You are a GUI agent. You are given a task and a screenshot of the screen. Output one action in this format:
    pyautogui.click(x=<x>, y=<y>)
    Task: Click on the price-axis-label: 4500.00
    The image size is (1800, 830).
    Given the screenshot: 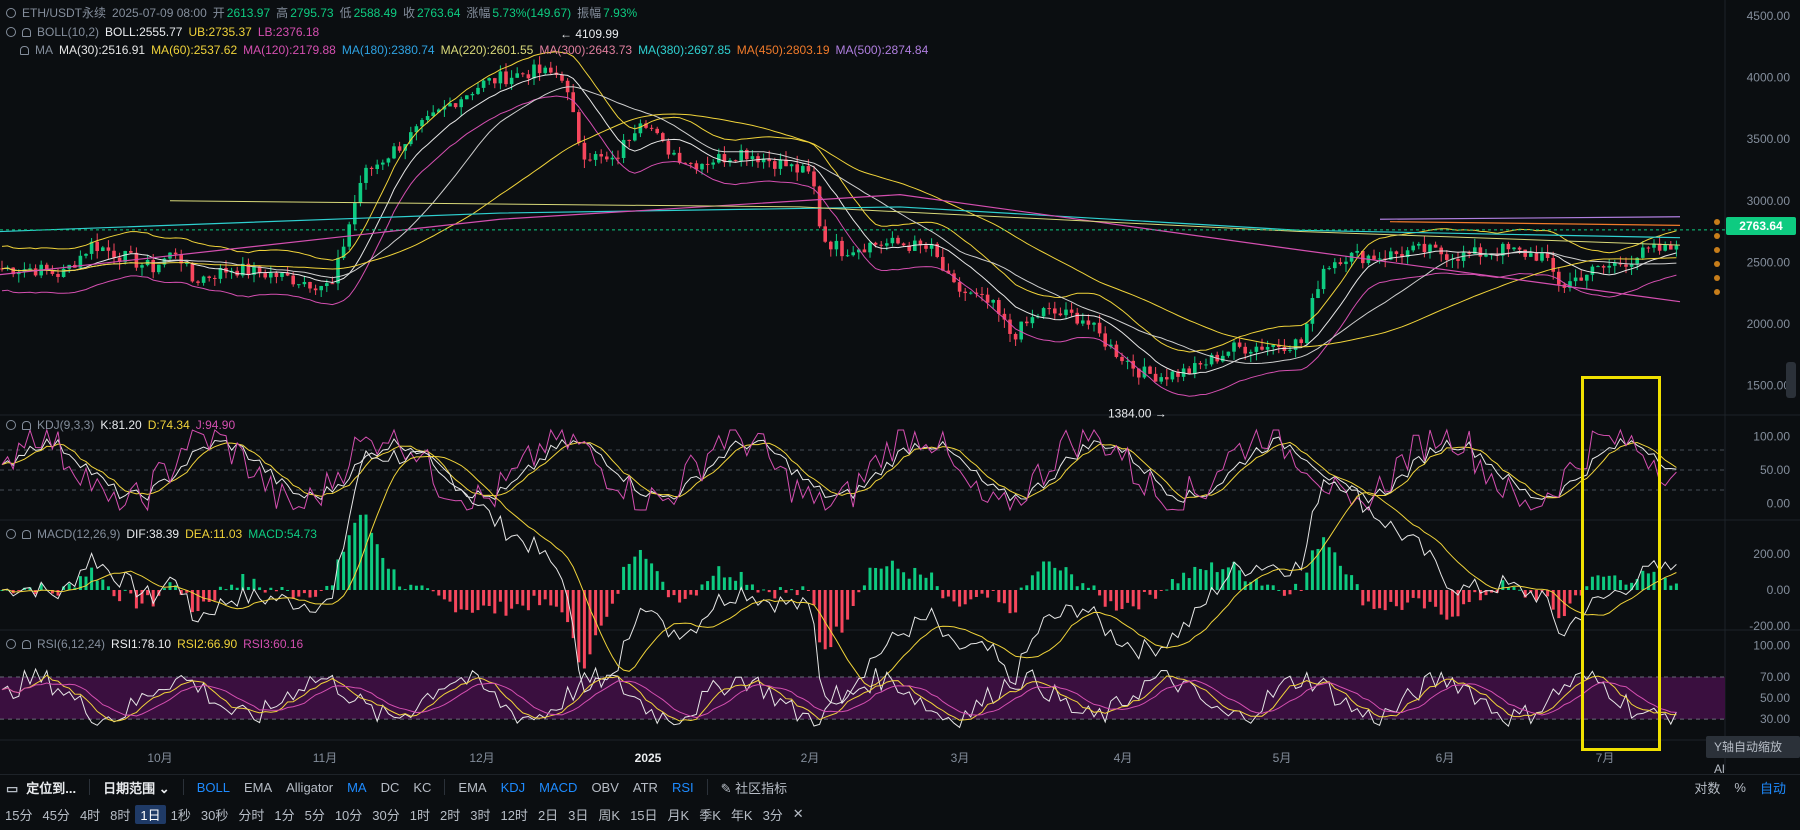 What is the action you would take?
    pyautogui.click(x=1769, y=16)
    